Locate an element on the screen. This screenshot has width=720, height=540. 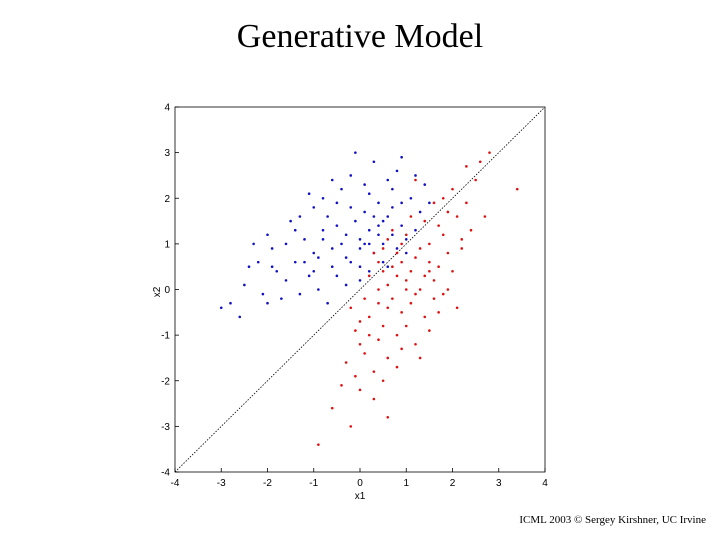
y-axis-label: x2 is located at coordinates (157, 291).